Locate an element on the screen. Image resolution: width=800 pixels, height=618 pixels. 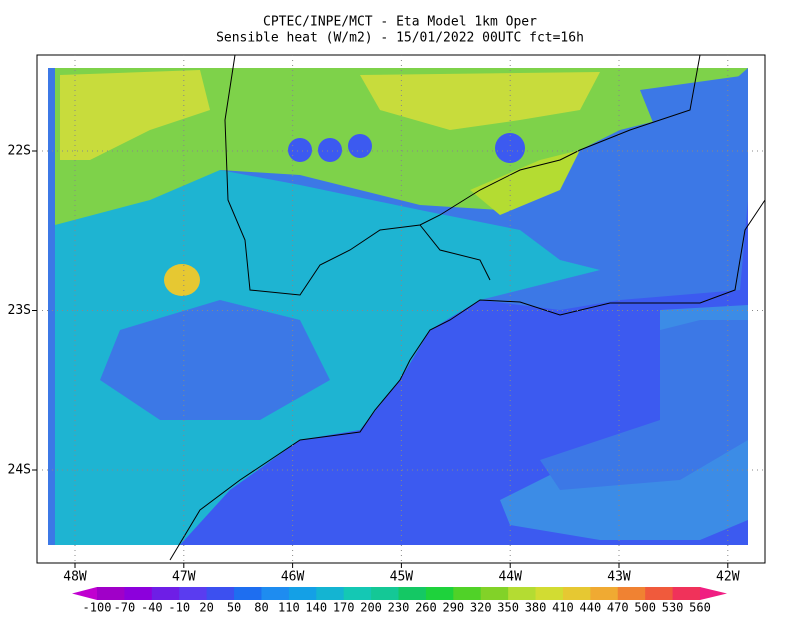
title-line: CPTEC/INPE/MCT - Eta Model 1km Oper is located at coordinates (400, 22).